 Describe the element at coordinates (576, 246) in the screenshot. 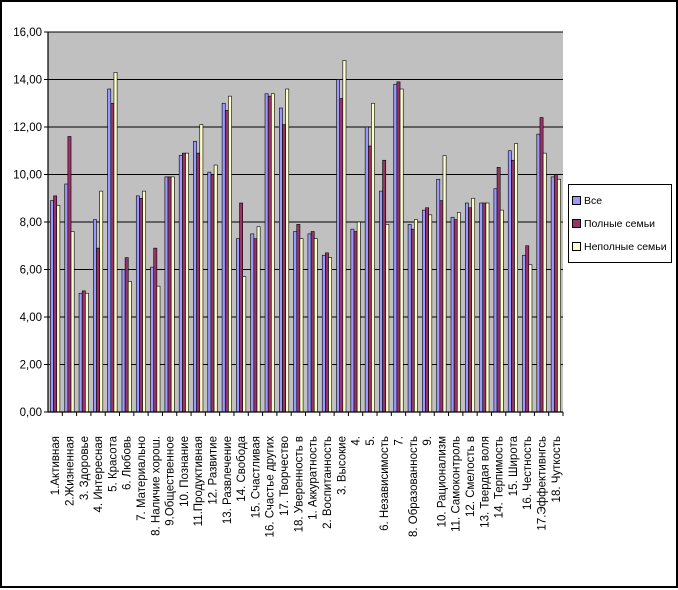

I see `legend-swatch-single-parent-families` at that location.